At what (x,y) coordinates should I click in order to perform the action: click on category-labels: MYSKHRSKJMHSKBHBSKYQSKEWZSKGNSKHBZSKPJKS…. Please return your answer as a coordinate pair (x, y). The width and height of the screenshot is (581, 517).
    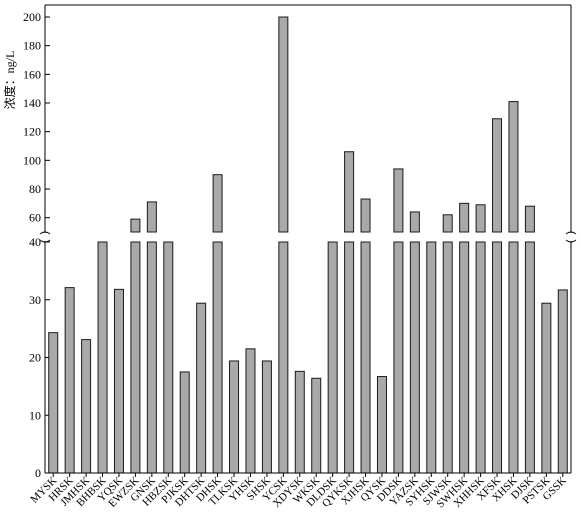
    Looking at the image, I should click on (298, 491).